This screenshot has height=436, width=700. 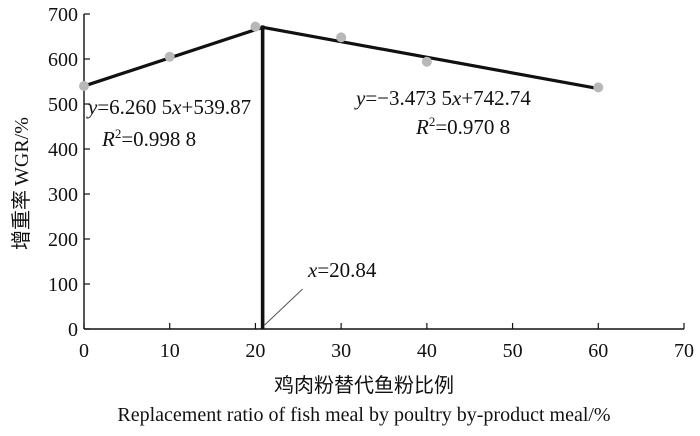 What do you see at coordinates (427, 351) in the screenshot?
I see `x-tick-label: 40` at bounding box center [427, 351].